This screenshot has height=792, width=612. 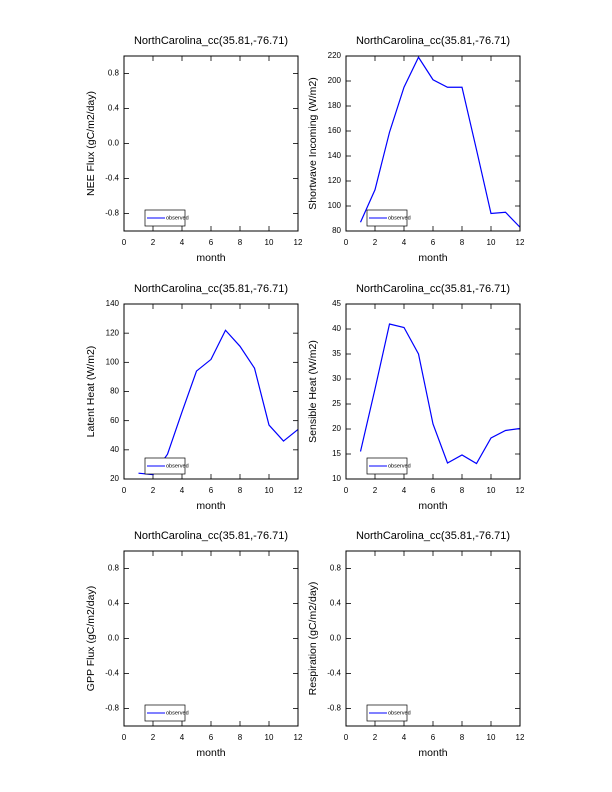 I want to click on y-tick-label: 180, so click(x=335, y=105).